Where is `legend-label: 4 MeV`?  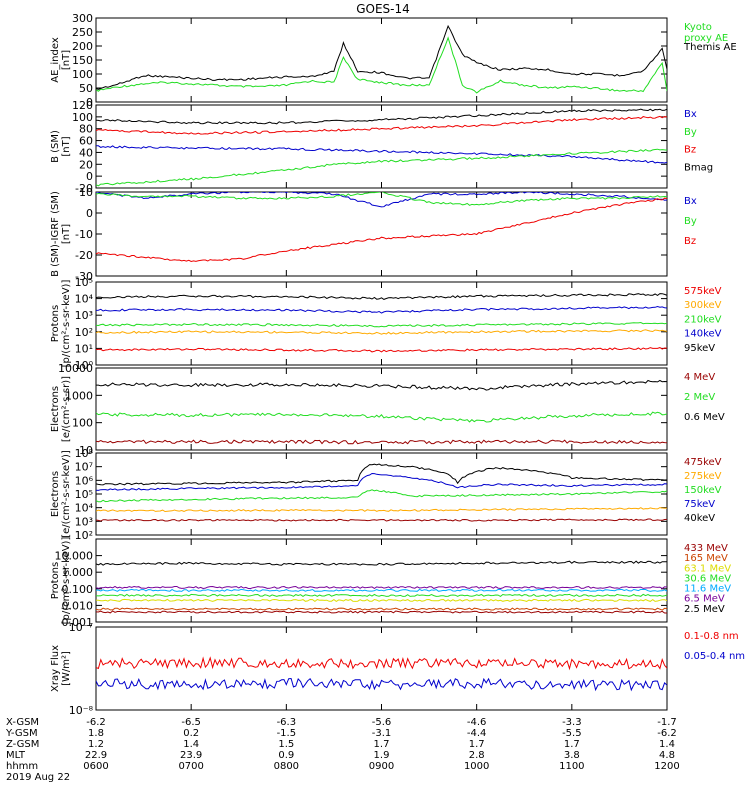 legend-label: 4 MeV is located at coordinates (699, 377).